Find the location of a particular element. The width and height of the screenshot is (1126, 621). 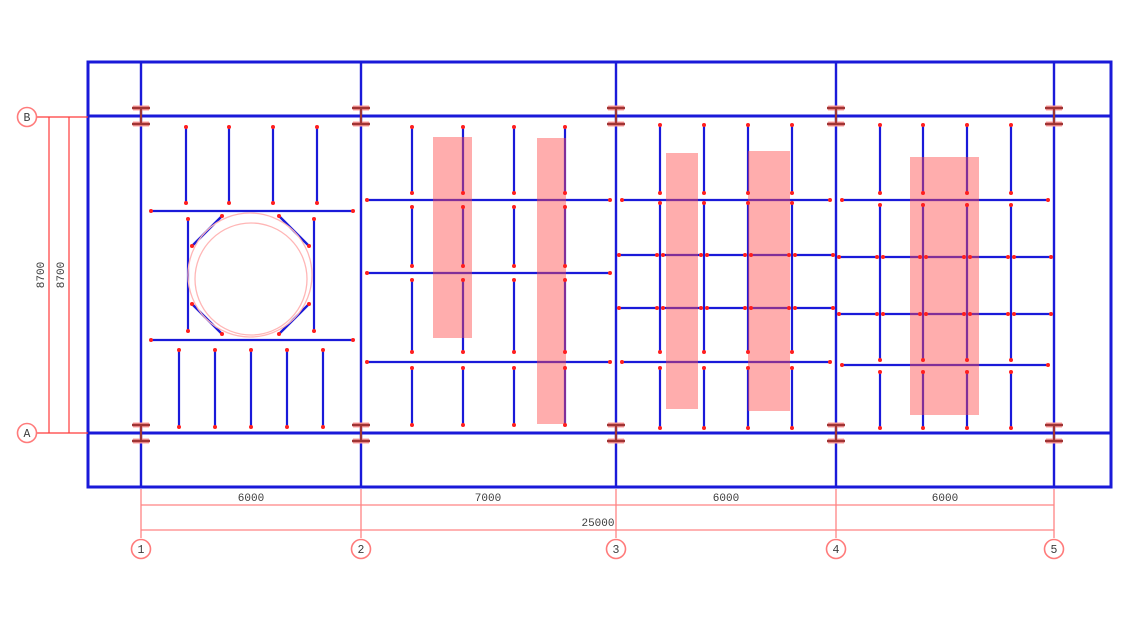

grid-bubble-label: A is located at coordinates (27, 434).